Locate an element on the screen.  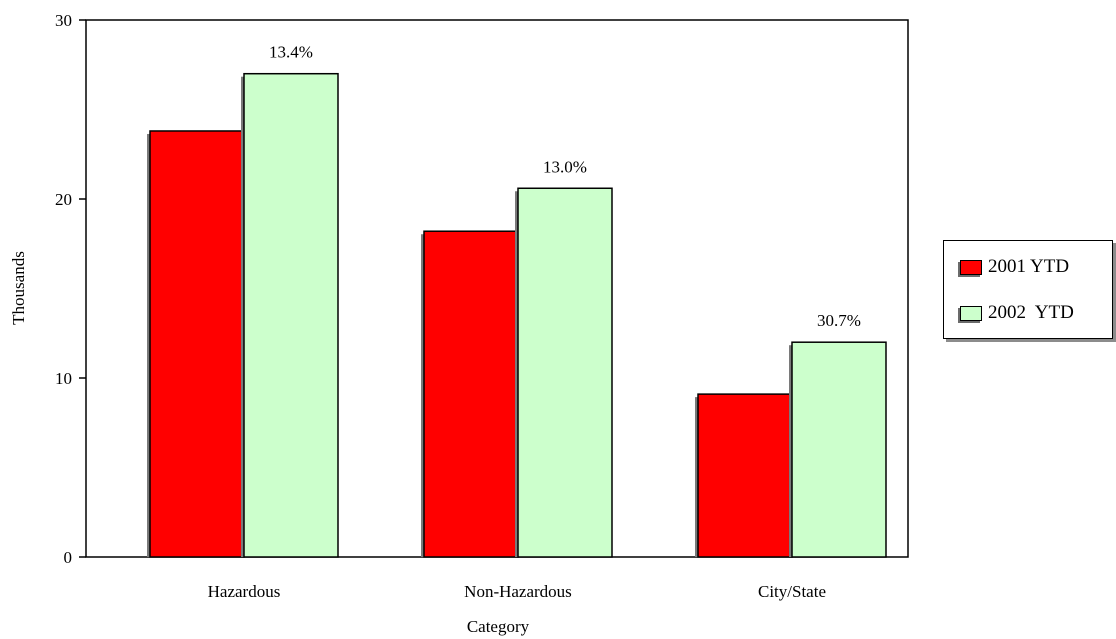
bar-annotation: 13.0% is located at coordinates (565, 166).